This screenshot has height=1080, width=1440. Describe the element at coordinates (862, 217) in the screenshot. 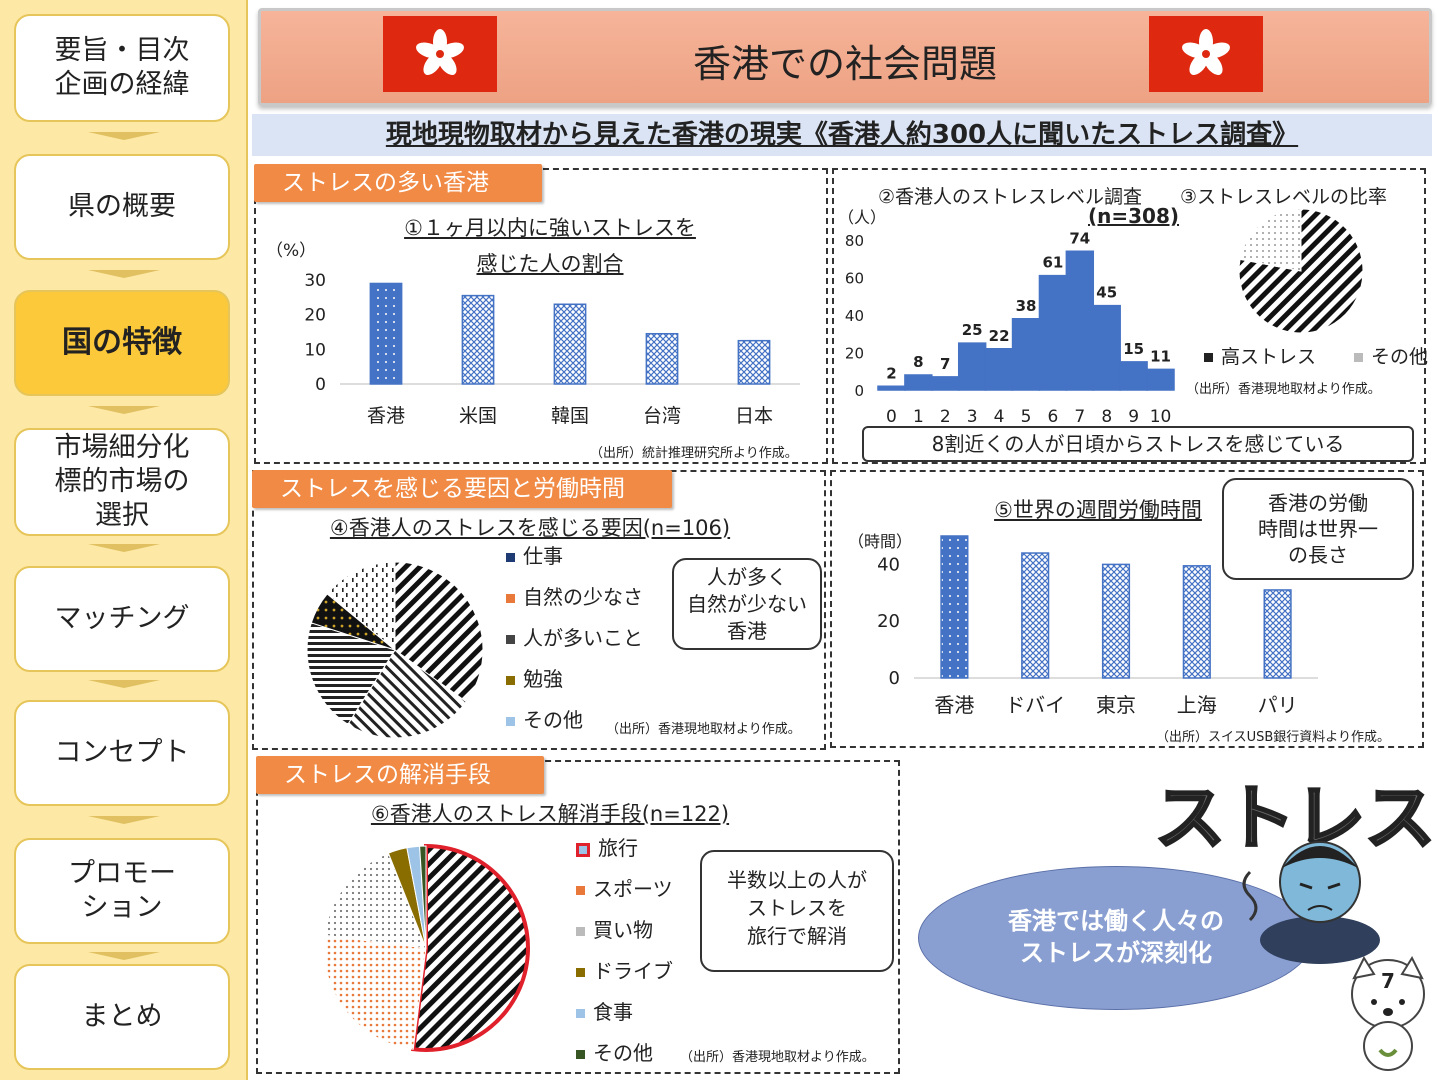

I see `chart2-unit: （人）` at that location.